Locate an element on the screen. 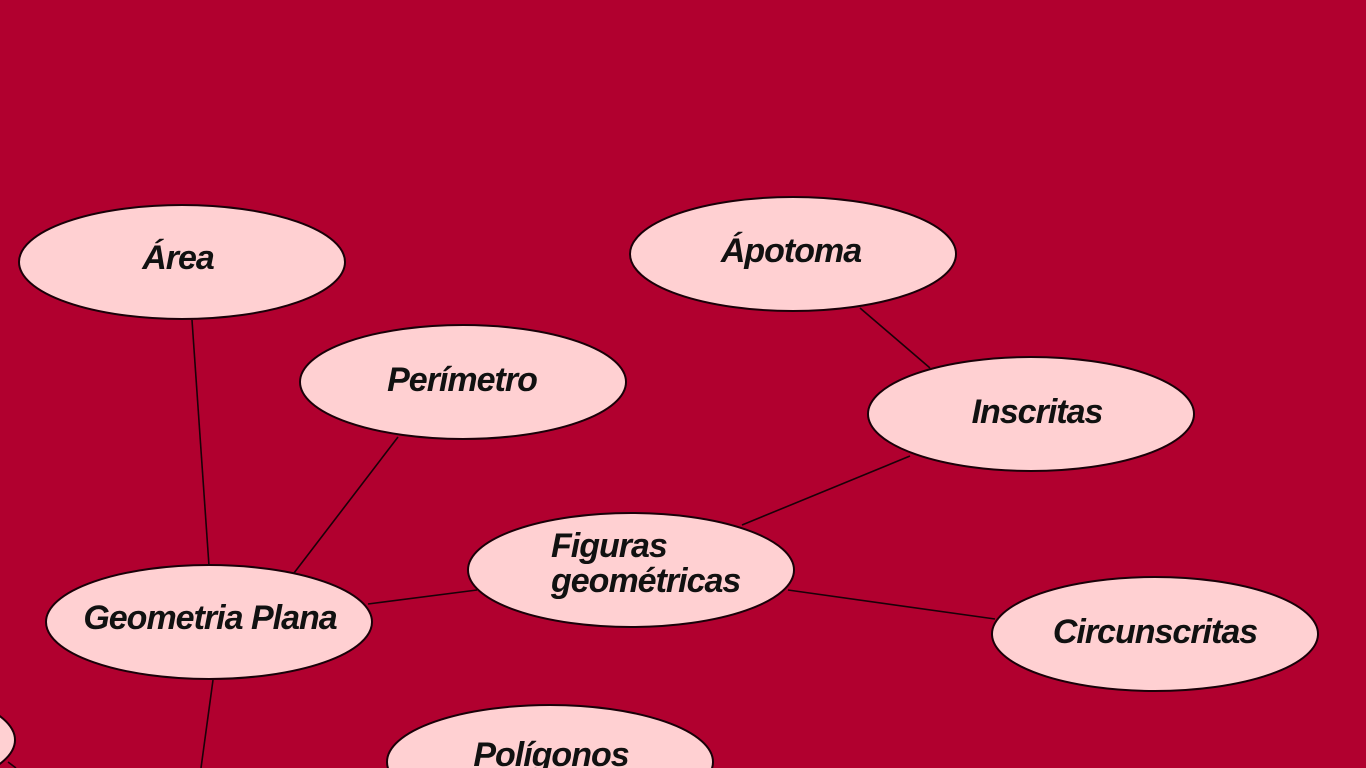 This screenshot has height=768, width=1366. node-label: Circunscritas is located at coordinates (1155, 632).